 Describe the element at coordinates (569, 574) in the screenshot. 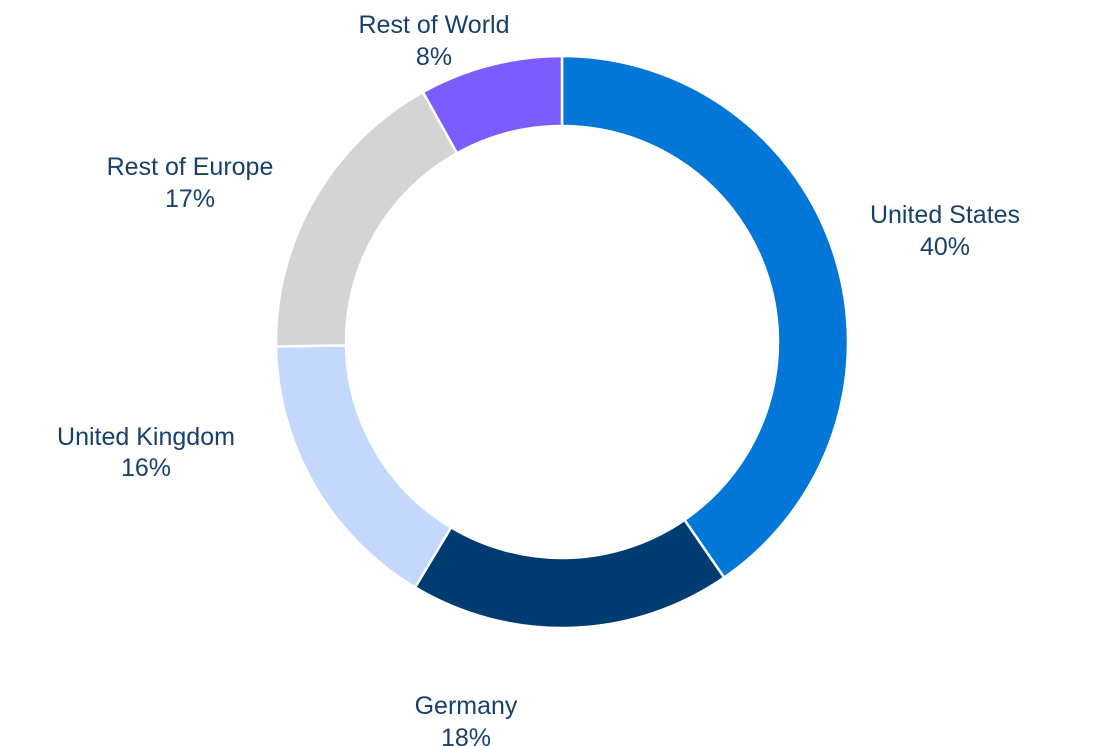

I see `slice-germany` at that location.